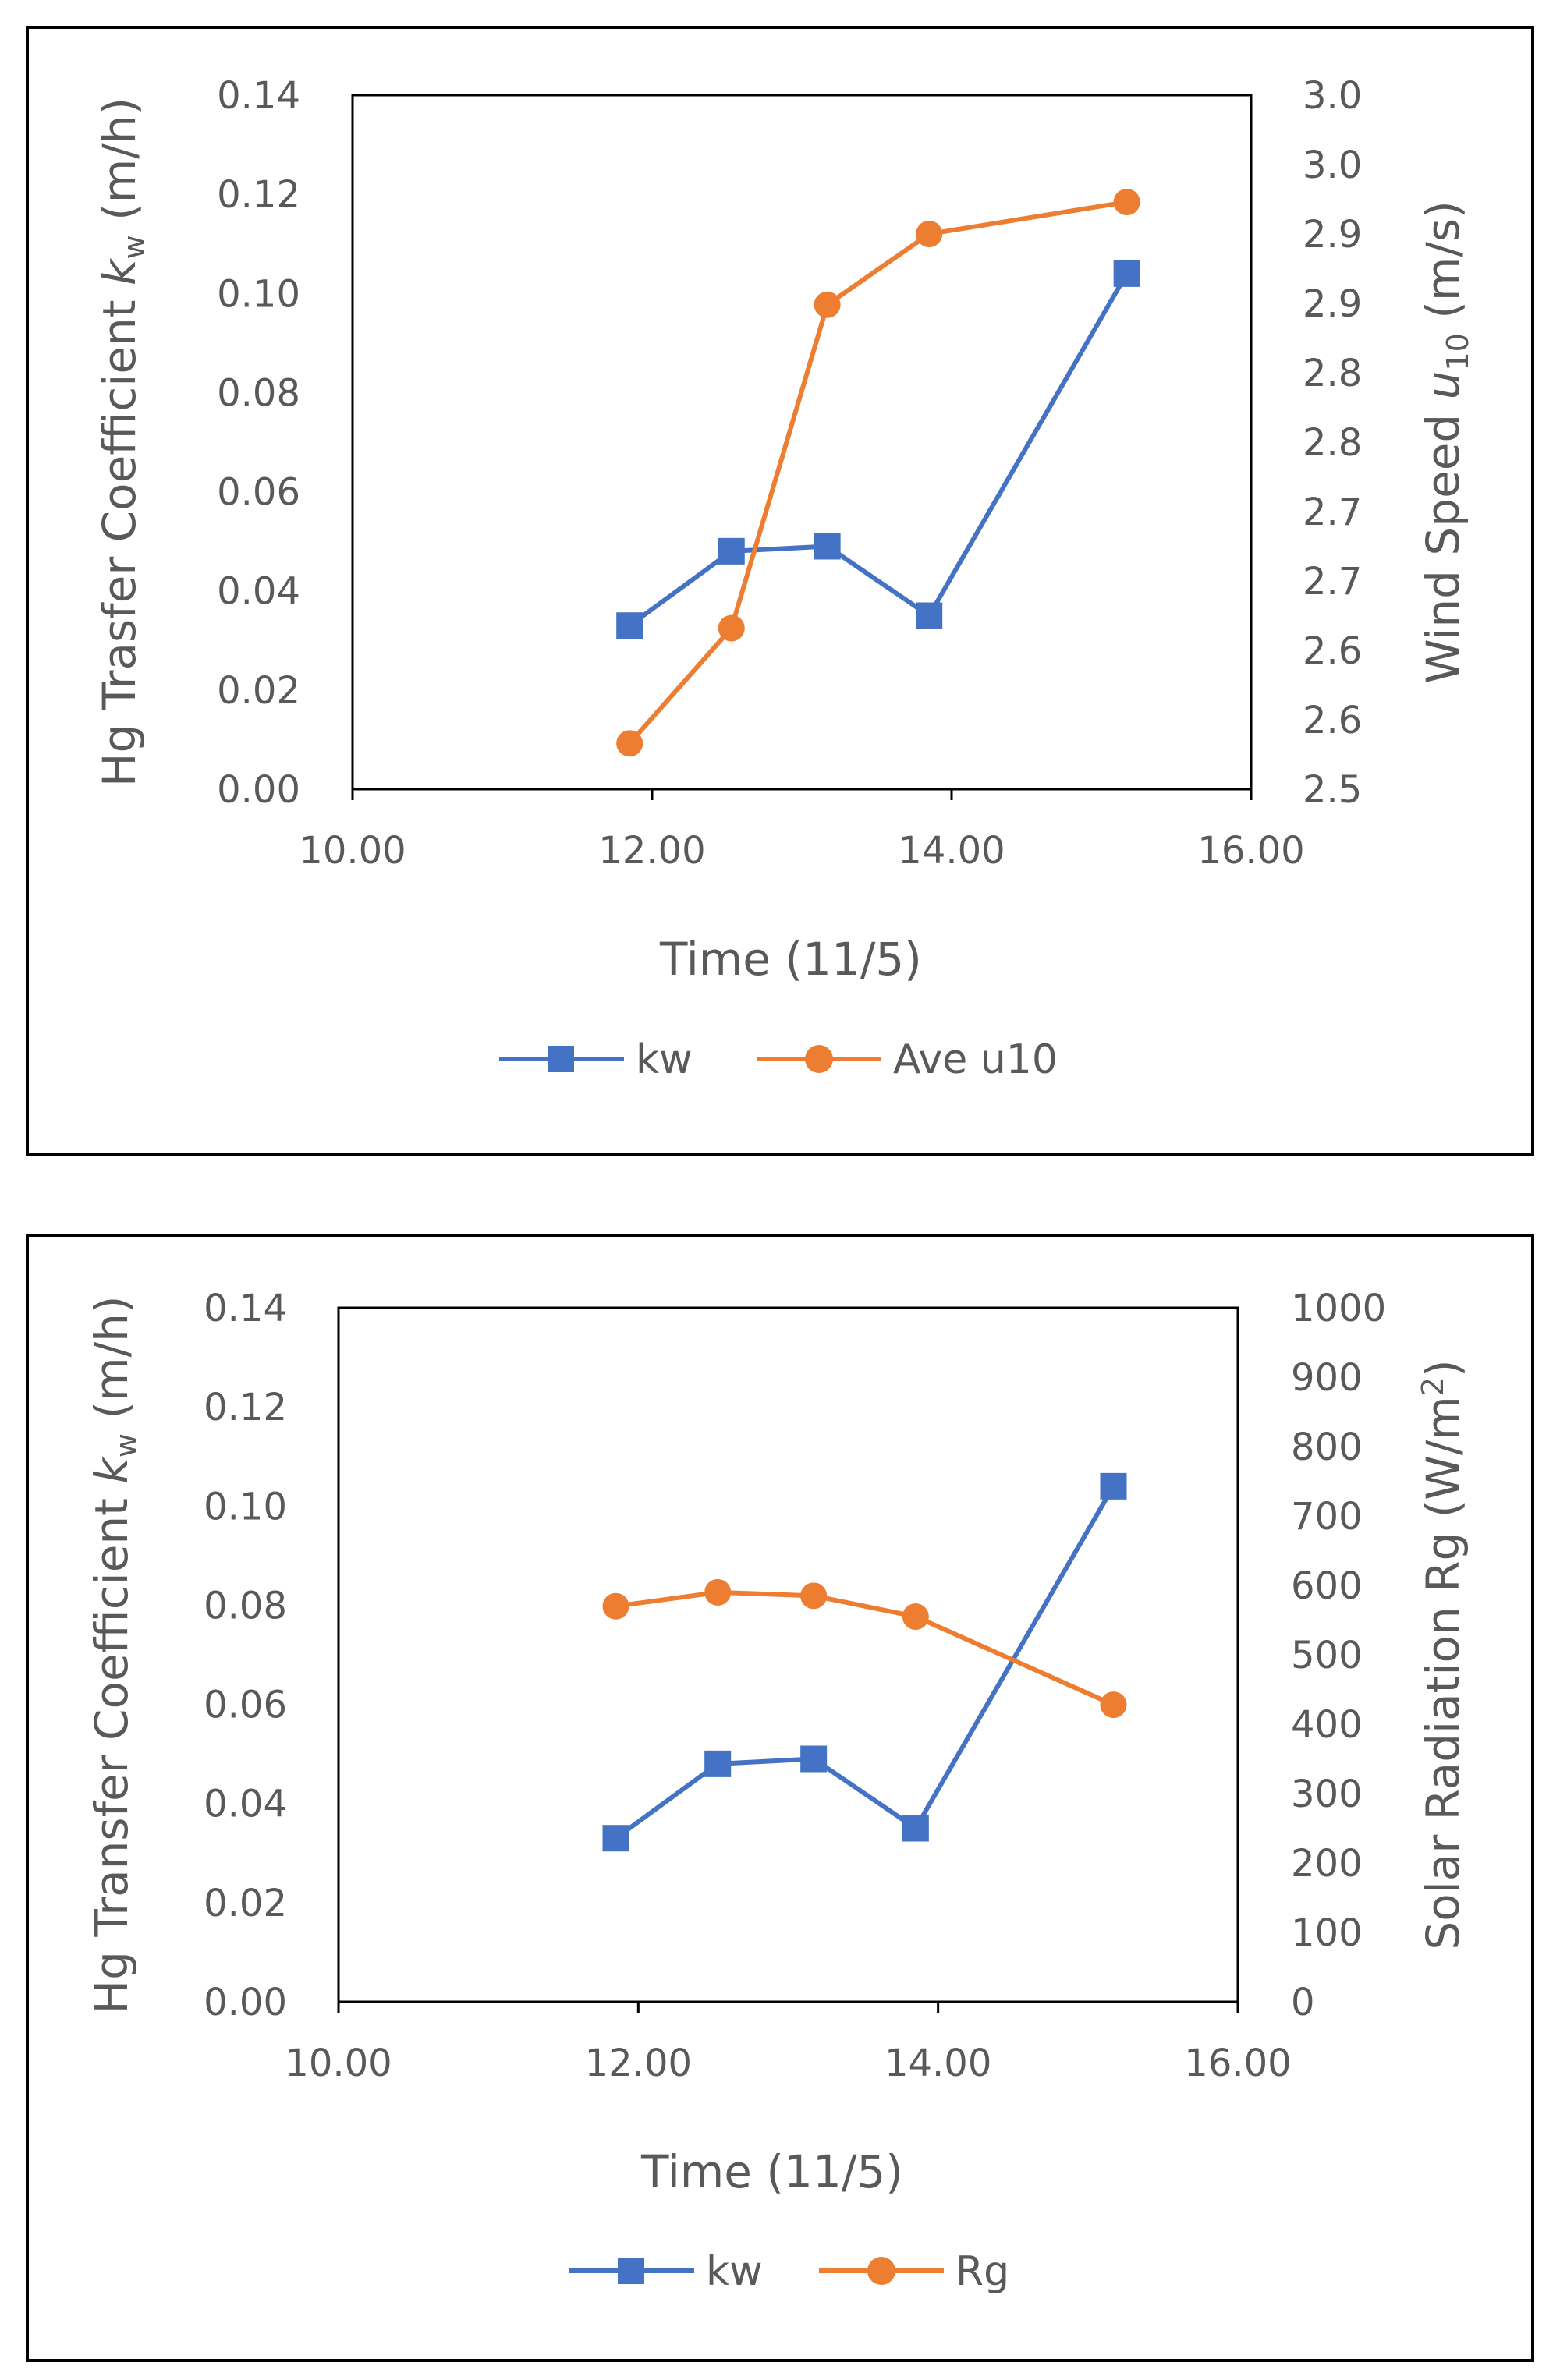 The image size is (1560, 2380). Describe the element at coordinates (1327, 1448) in the screenshot. I see `right-y-tick-label: 800` at that location.